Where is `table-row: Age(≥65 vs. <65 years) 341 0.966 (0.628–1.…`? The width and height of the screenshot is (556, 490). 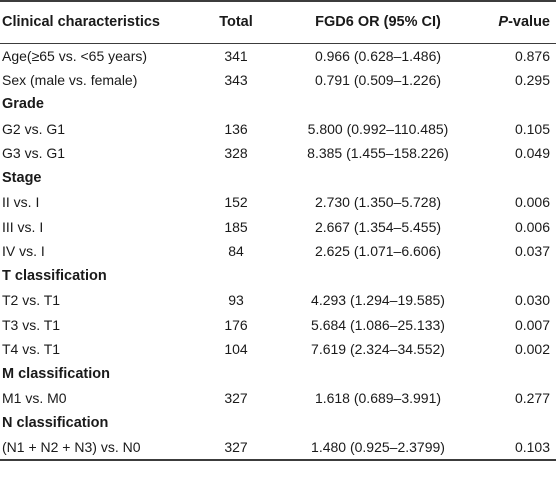
table-row: Age(≥65 vs. <65 years) 341 0.966 (0.628–1.… is located at coordinates (278, 55).